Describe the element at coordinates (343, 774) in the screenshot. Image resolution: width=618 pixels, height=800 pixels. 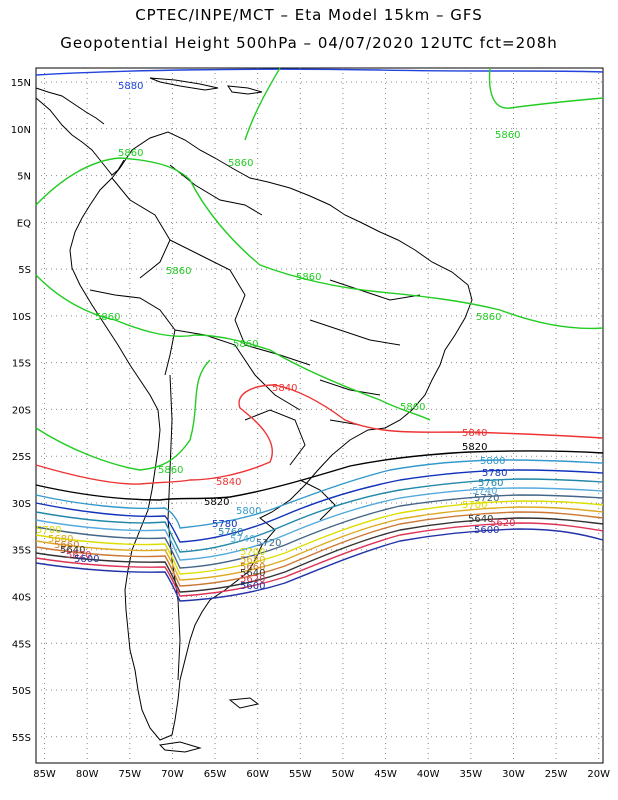
I see `lon-label: 50W` at that location.